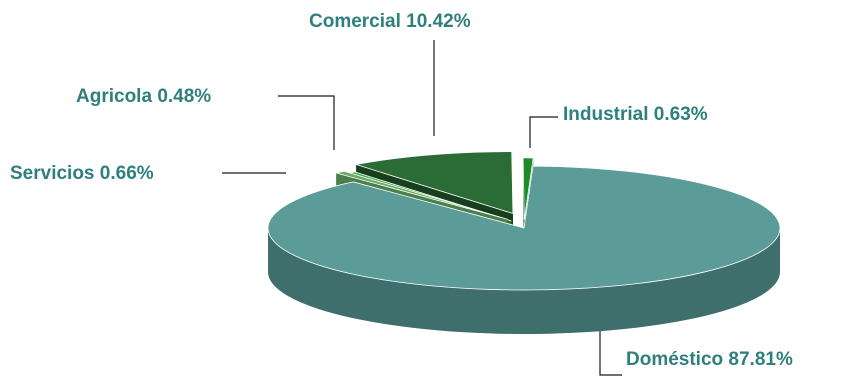 Image resolution: width=868 pixels, height=383 pixels. I want to click on slice-label-name: Doméstico, so click(675, 359).